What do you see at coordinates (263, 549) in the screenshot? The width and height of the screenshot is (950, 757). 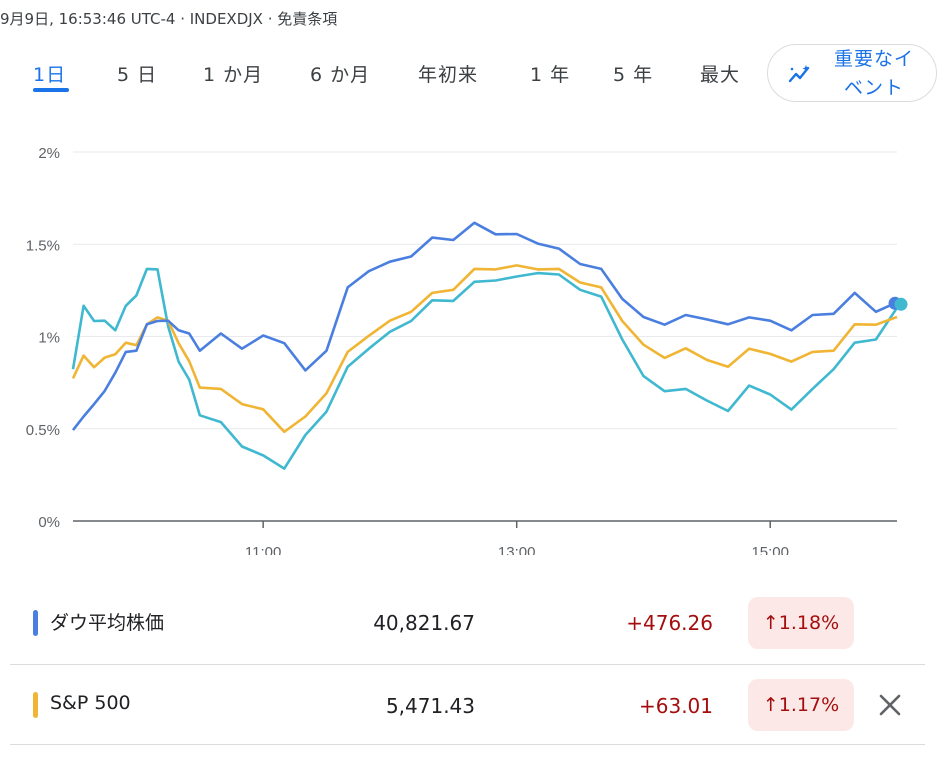 I see `x-tick-label: 11:00` at bounding box center [263, 549].